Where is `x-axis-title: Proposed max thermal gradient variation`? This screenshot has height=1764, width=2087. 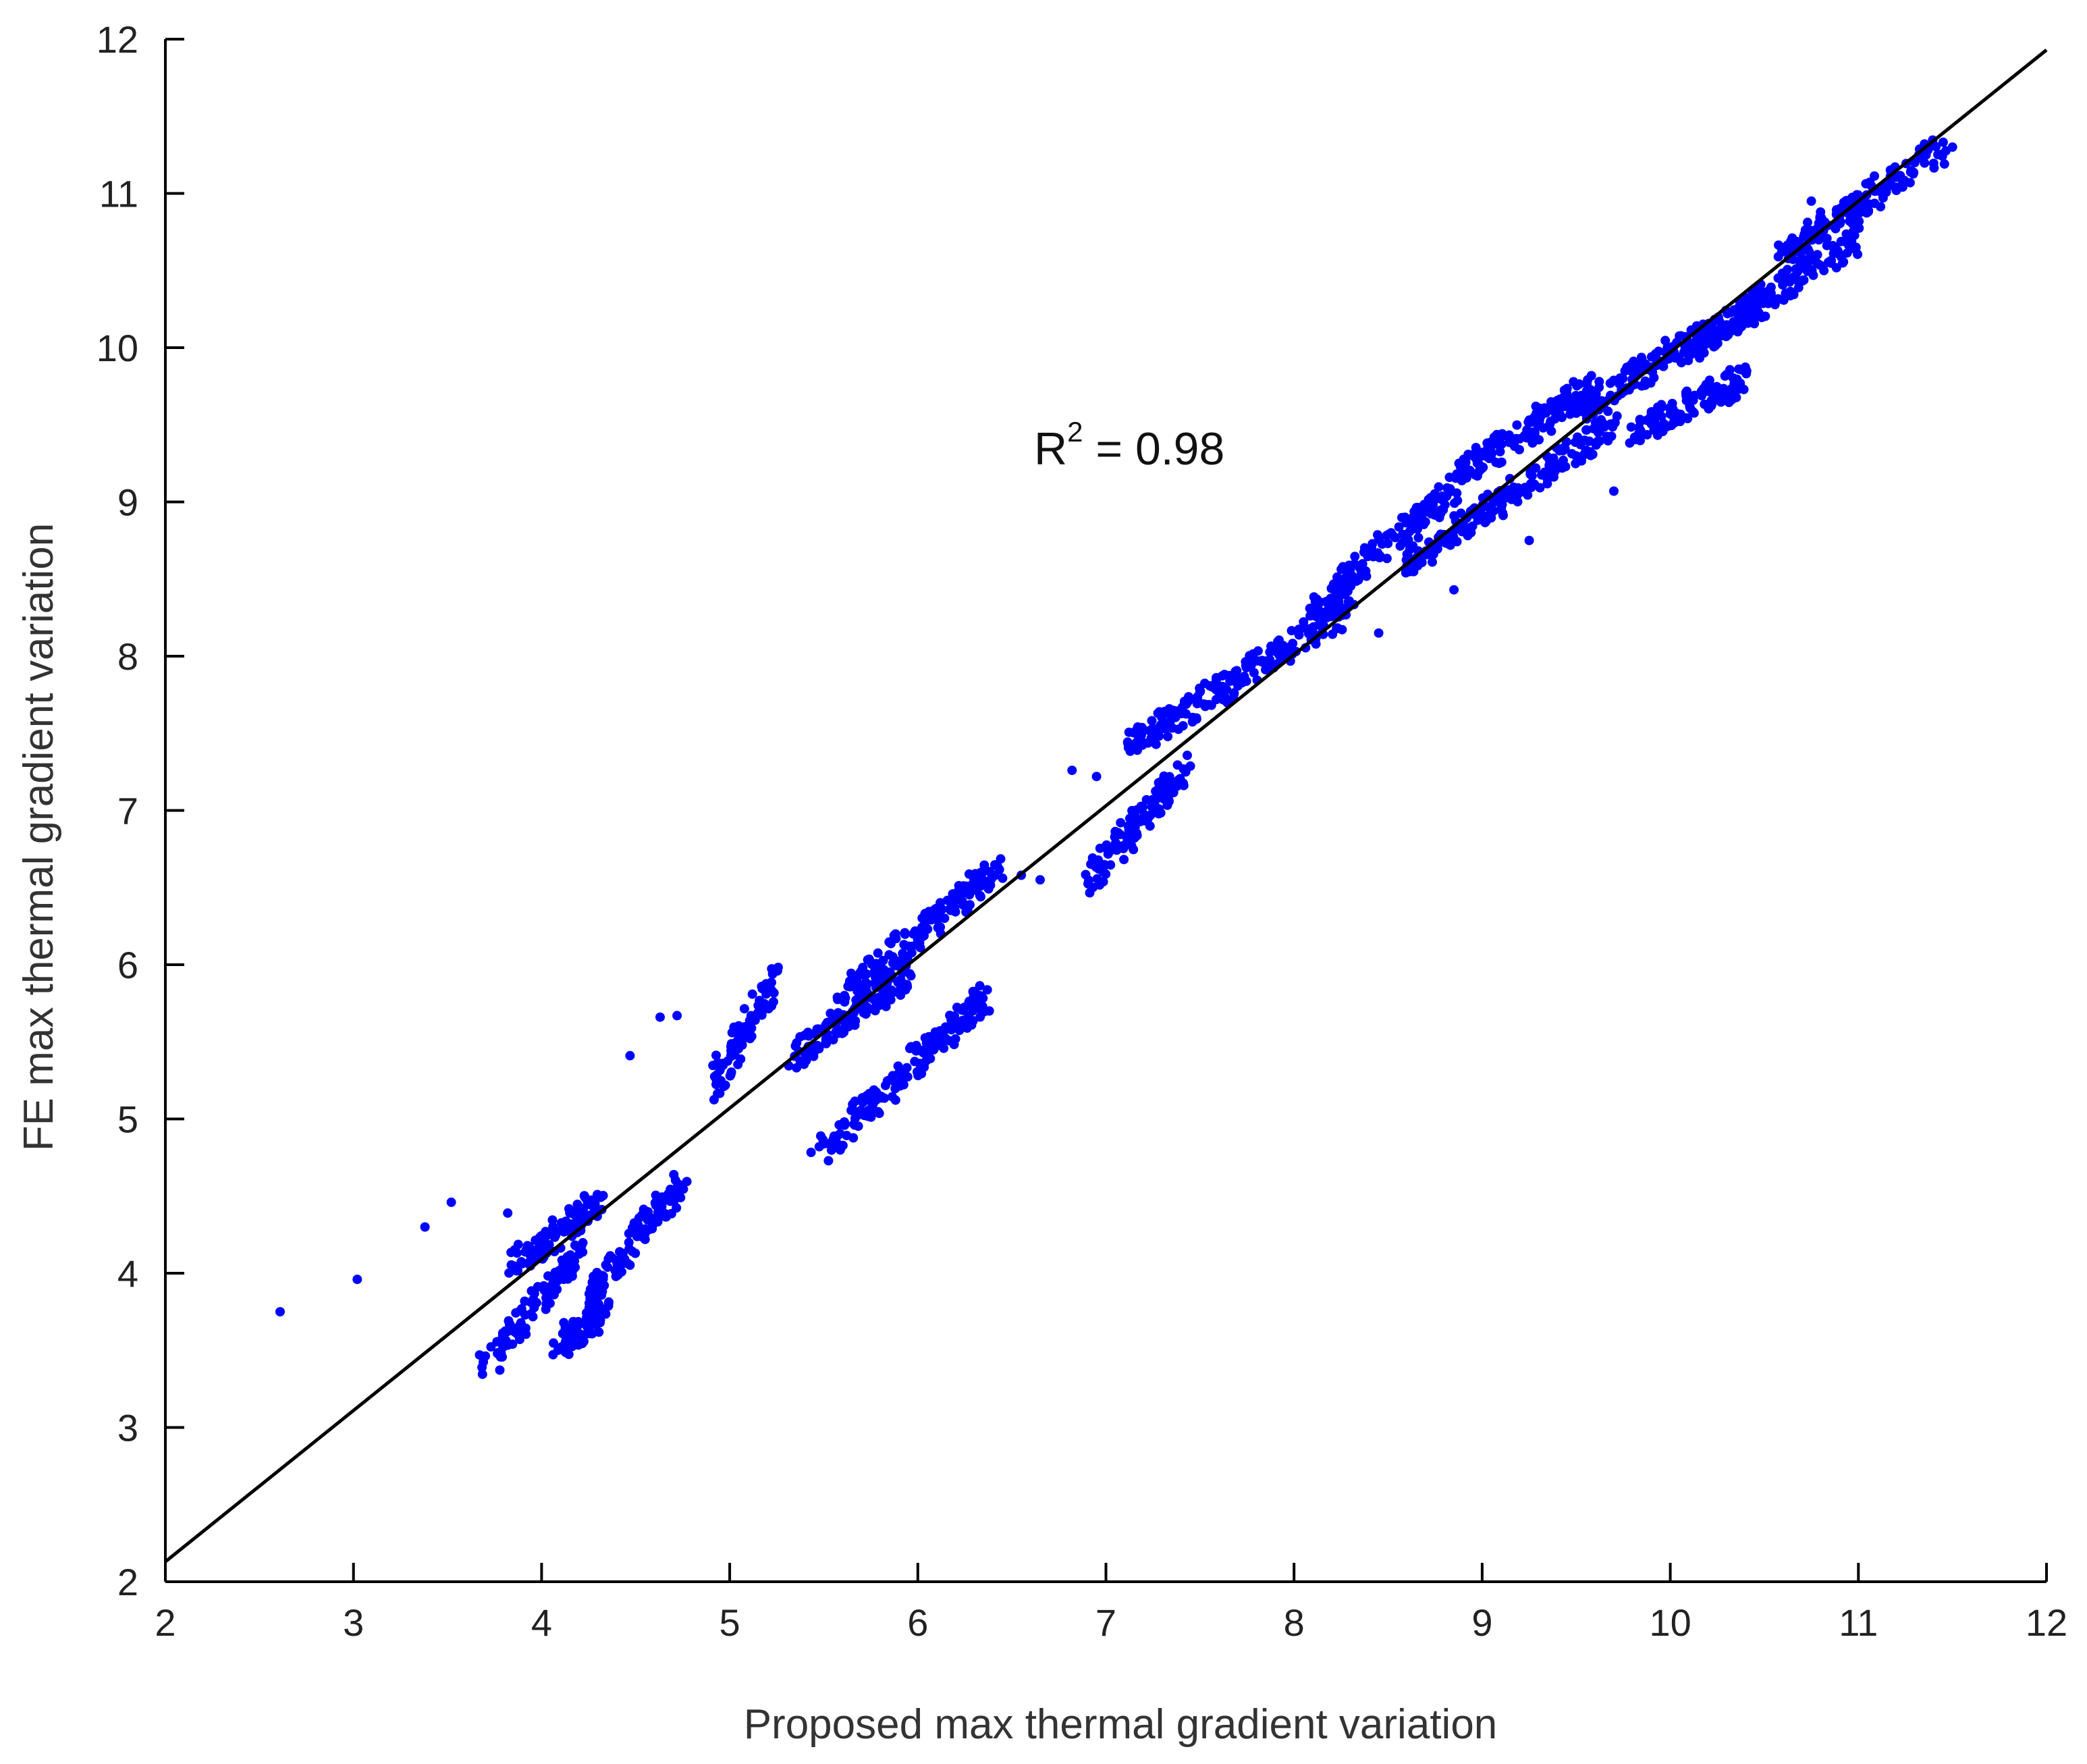
x-axis-title: Proposed max thermal gradient variation is located at coordinates (1121, 1724).